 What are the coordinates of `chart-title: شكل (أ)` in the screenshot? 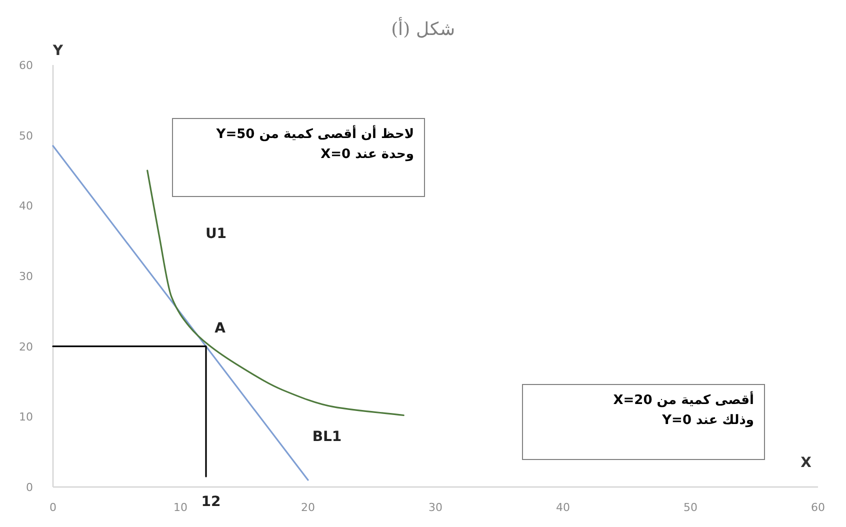 It's located at (423, 28).